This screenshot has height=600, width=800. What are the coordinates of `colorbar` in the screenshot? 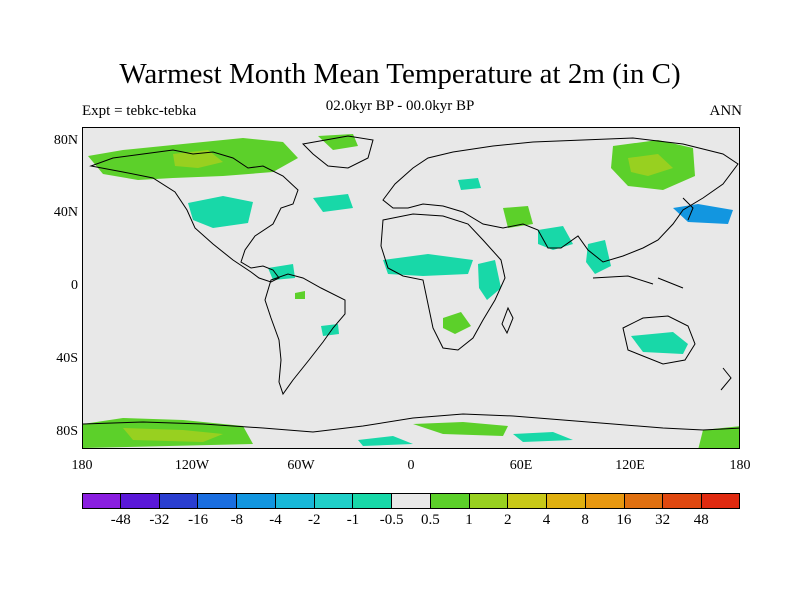 It's located at (411, 501).